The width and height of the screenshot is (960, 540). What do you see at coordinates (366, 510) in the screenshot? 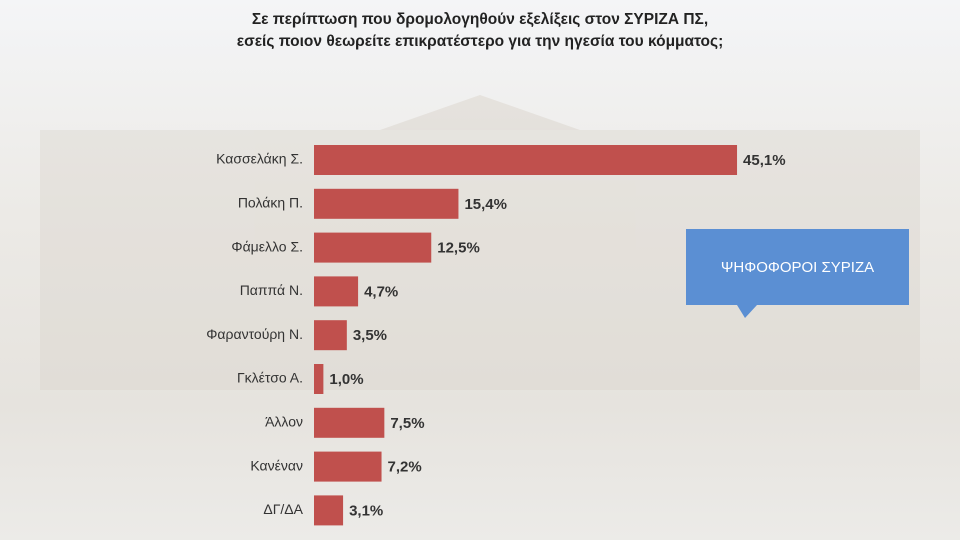
I see `value-label: 3,1%` at bounding box center [366, 510].